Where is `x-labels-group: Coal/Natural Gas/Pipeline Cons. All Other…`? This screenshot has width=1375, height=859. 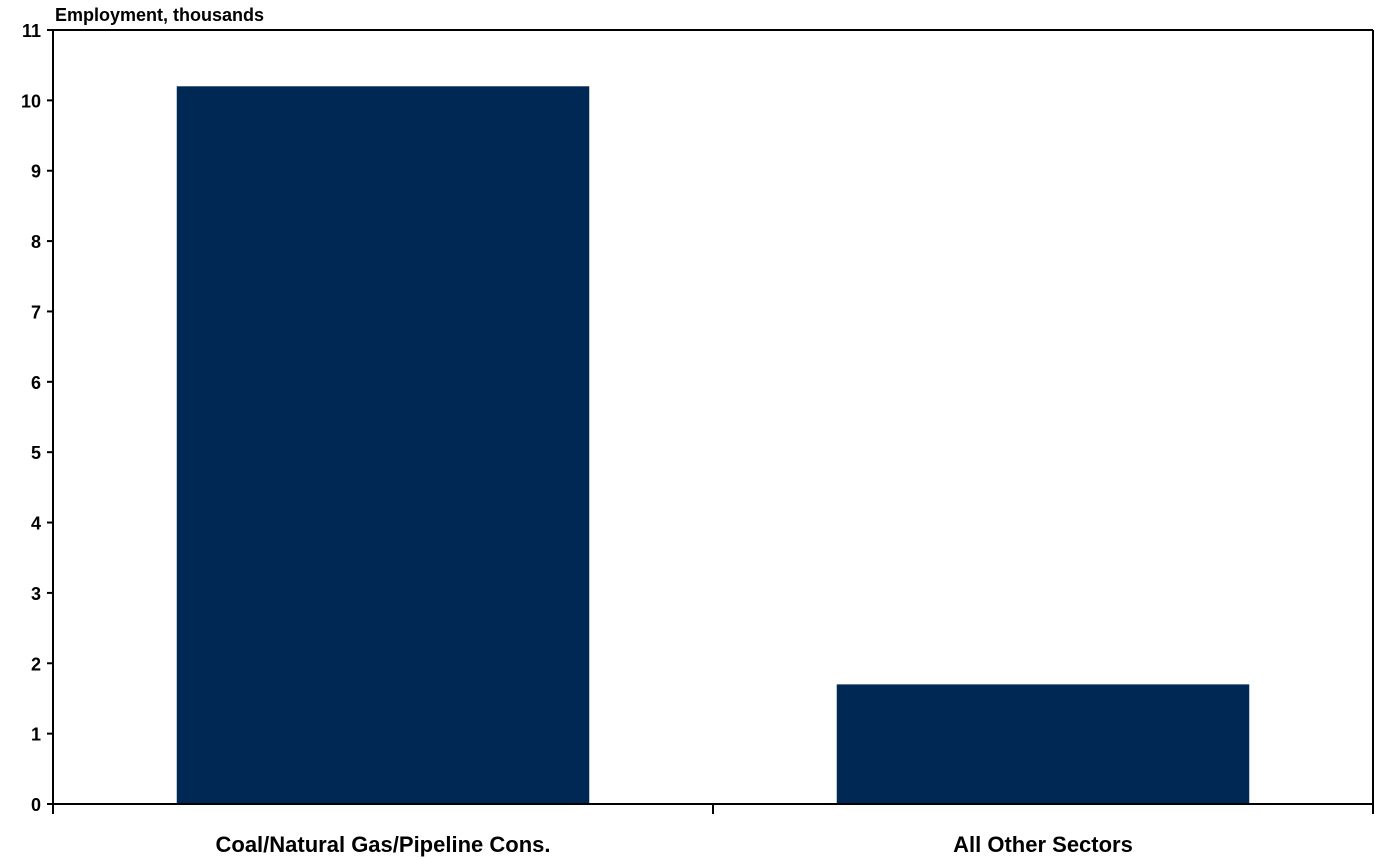 x-labels-group: Coal/Natural Gas/Pipeline Cons. All Other… is located at coordinates (674, 844).